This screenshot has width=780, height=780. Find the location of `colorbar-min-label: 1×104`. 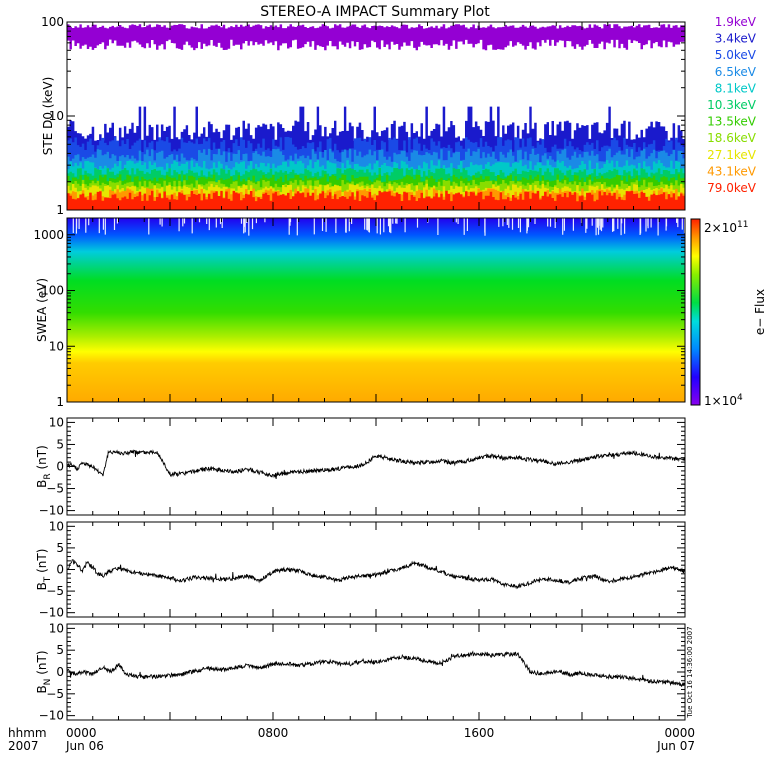

colorbar-min-label: 1×104 is located at coordinates (723, 400).